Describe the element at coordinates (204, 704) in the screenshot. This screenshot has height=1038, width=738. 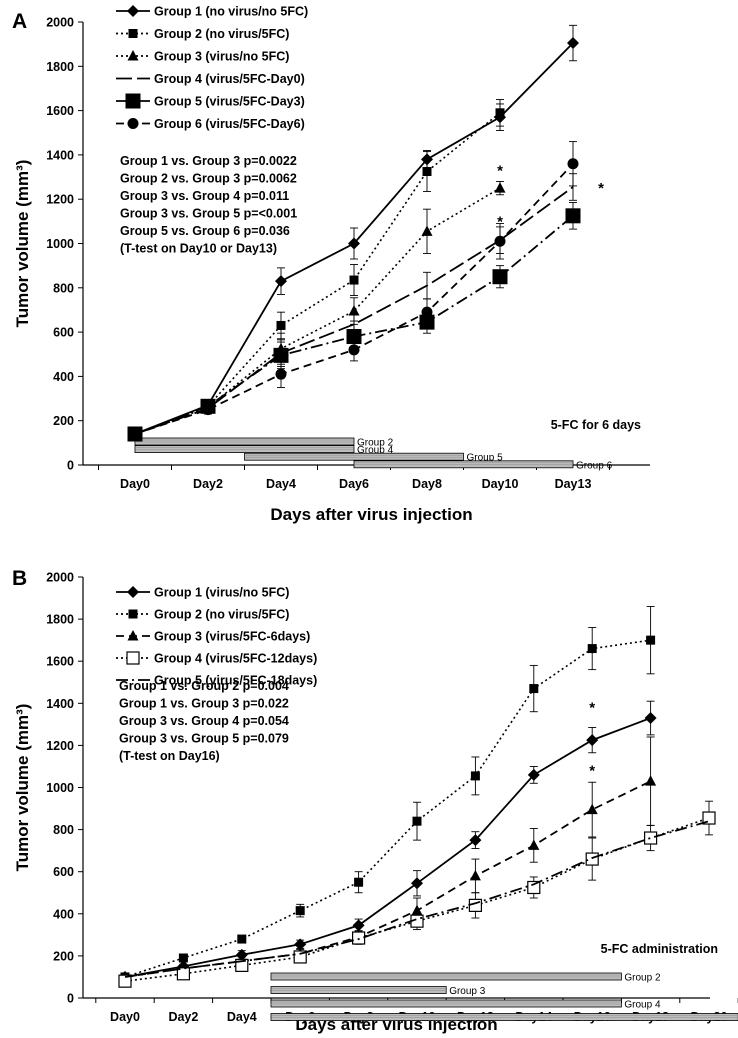
I see `stat-line: Group 1 vs. Group 3 p=0.022` at that location.